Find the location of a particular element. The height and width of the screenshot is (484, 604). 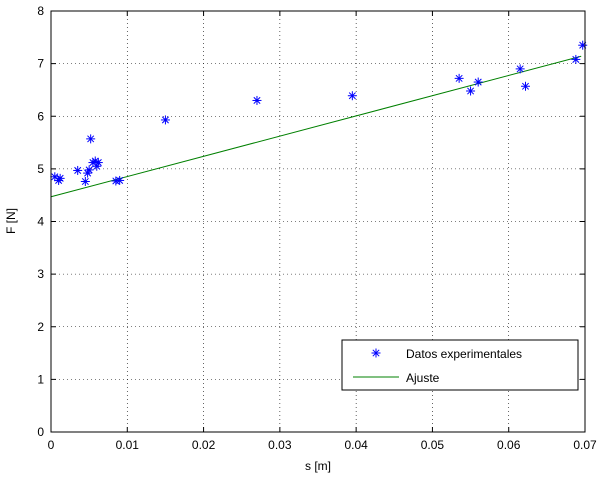

legend-label-datos: Datos experimentales is located at coordinates (464, 354).